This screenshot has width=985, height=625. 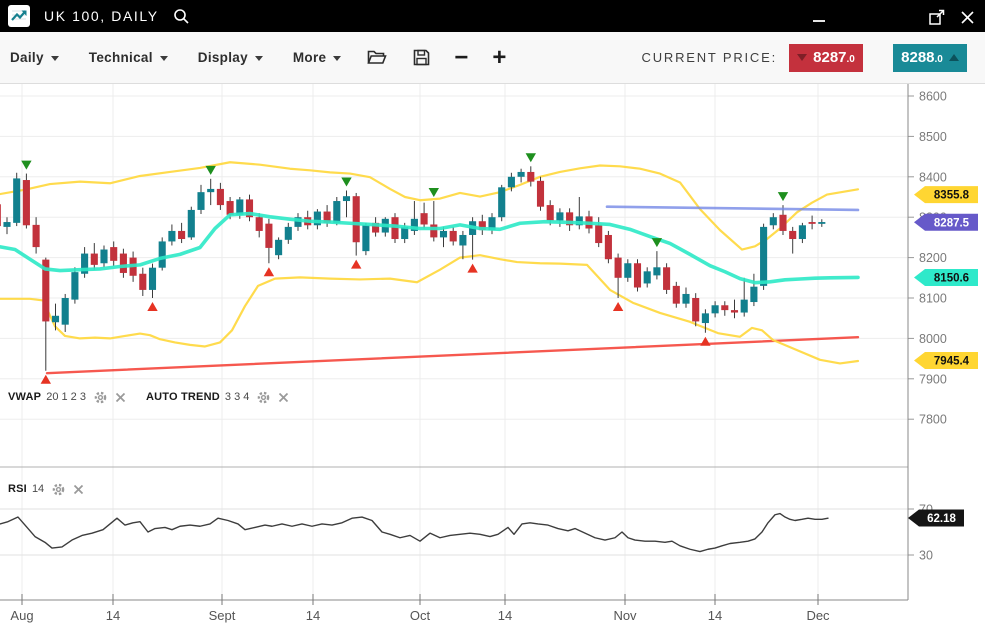 I want to click on sell-price-decimal: .0, so click(x=850, y=59).